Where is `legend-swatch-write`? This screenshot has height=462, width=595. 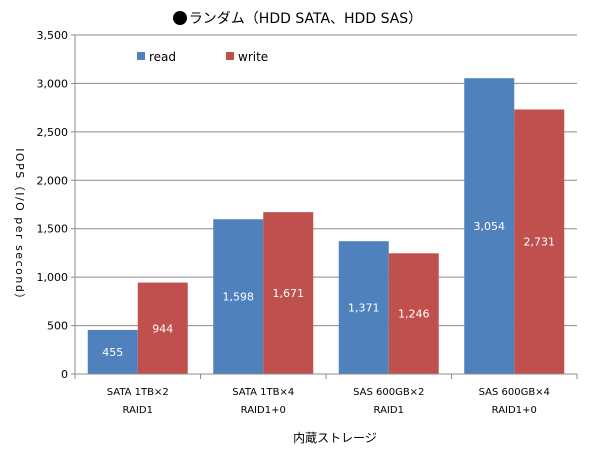 legend-swatch-write is located at coordinates (230, 56).